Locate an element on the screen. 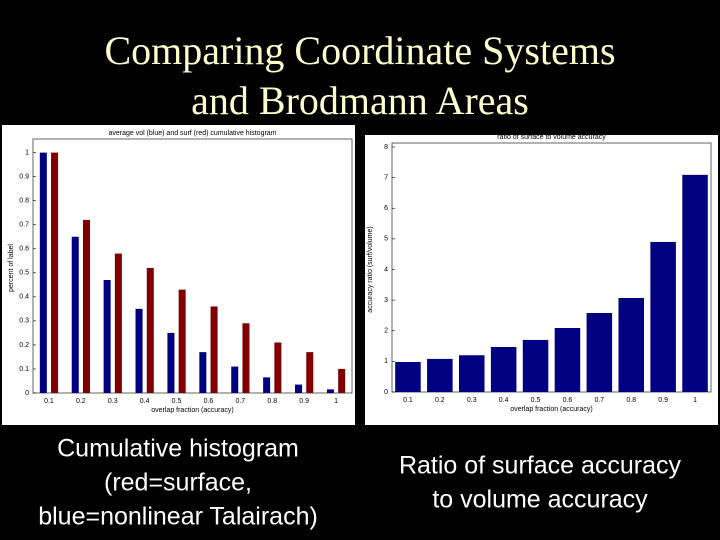 The height and width of the screenshot is (540, 720). y-tick-label: 2 is located at coordinates (386, 331).